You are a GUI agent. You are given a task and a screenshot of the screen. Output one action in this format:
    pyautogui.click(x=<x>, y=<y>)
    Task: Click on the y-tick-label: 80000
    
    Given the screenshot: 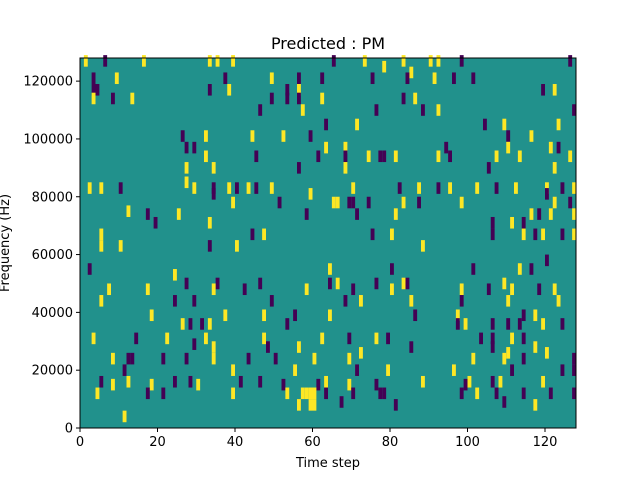 What is the action you would take?
    pyautogui.click(x=52, y=197)
    